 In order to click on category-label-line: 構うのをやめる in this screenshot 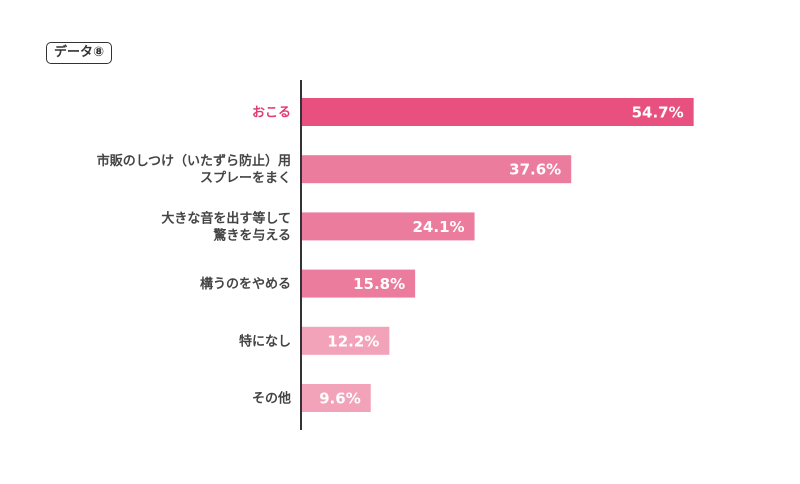, I will do `click(245, 284)`.